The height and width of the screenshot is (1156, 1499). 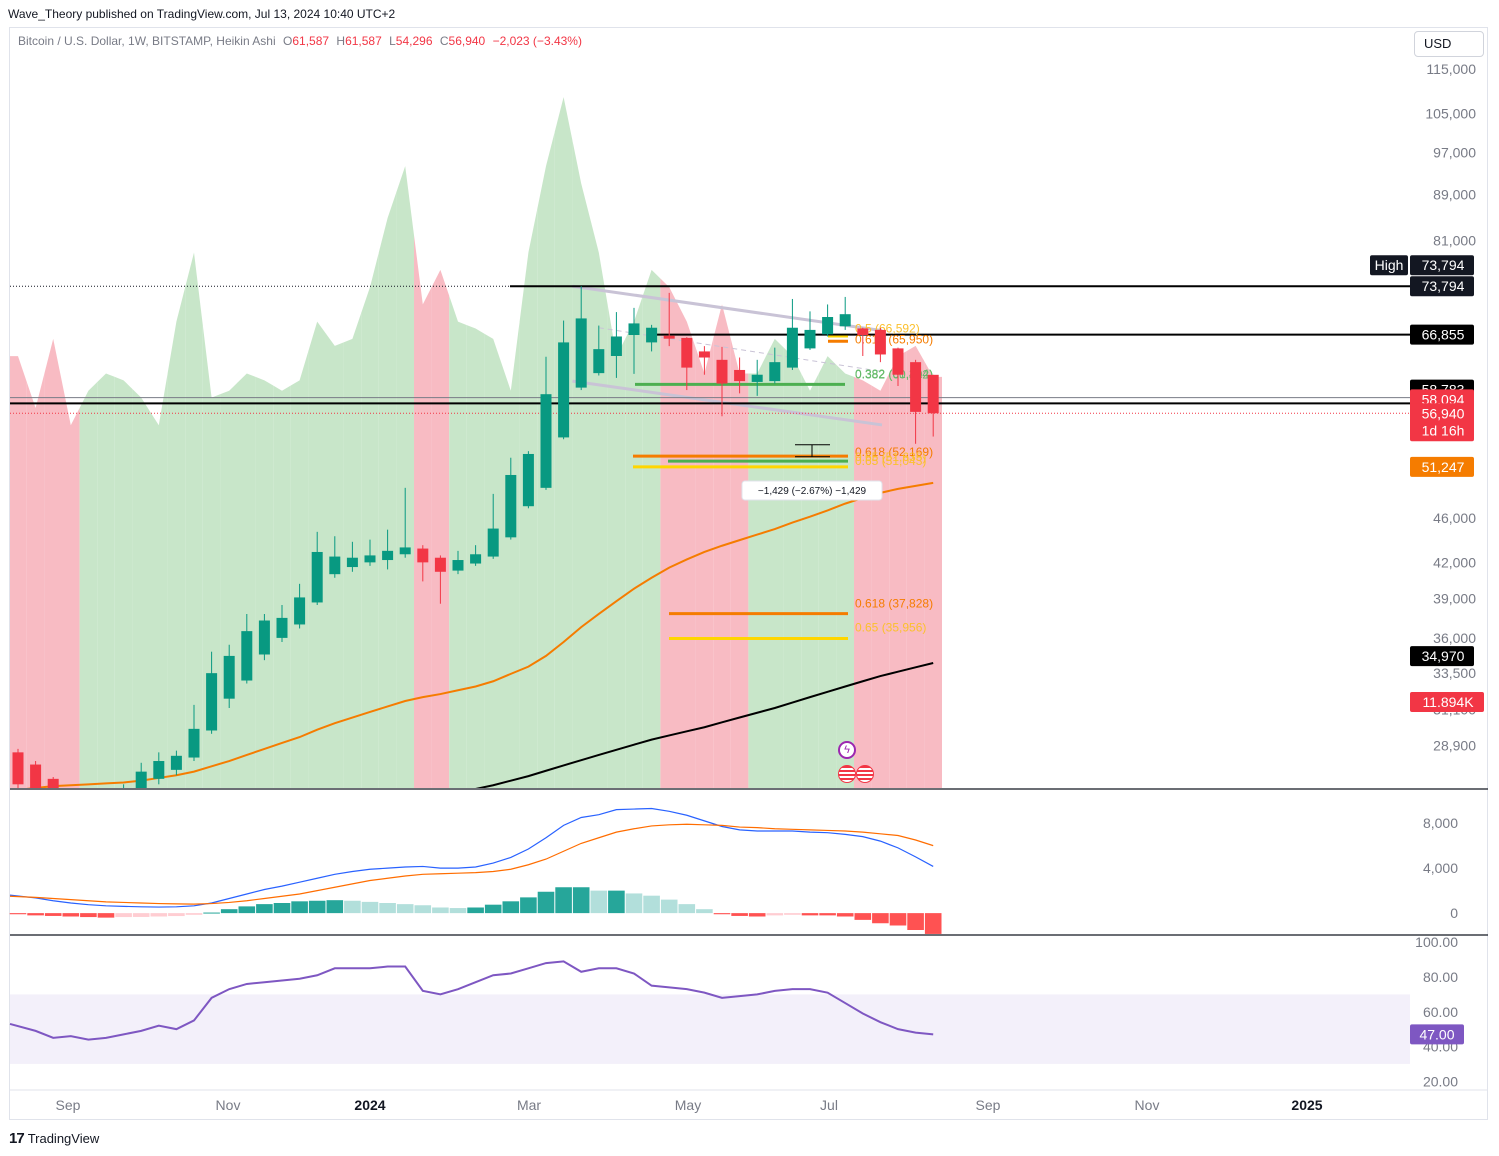 I want to click on time-axis-tick: Nov, so click(x=228, y=1105).